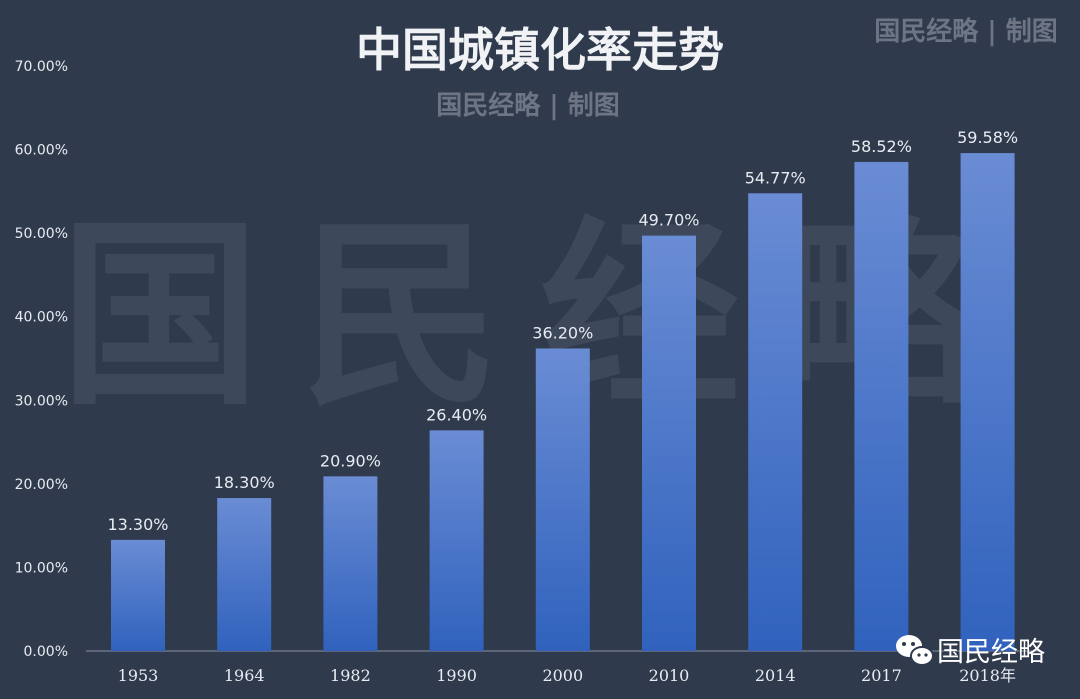 The image size is (1080, 699). Describe the element at coordinates (41, 234) in the screenshot. I see `y-tick-label: 50.00%` at that location.